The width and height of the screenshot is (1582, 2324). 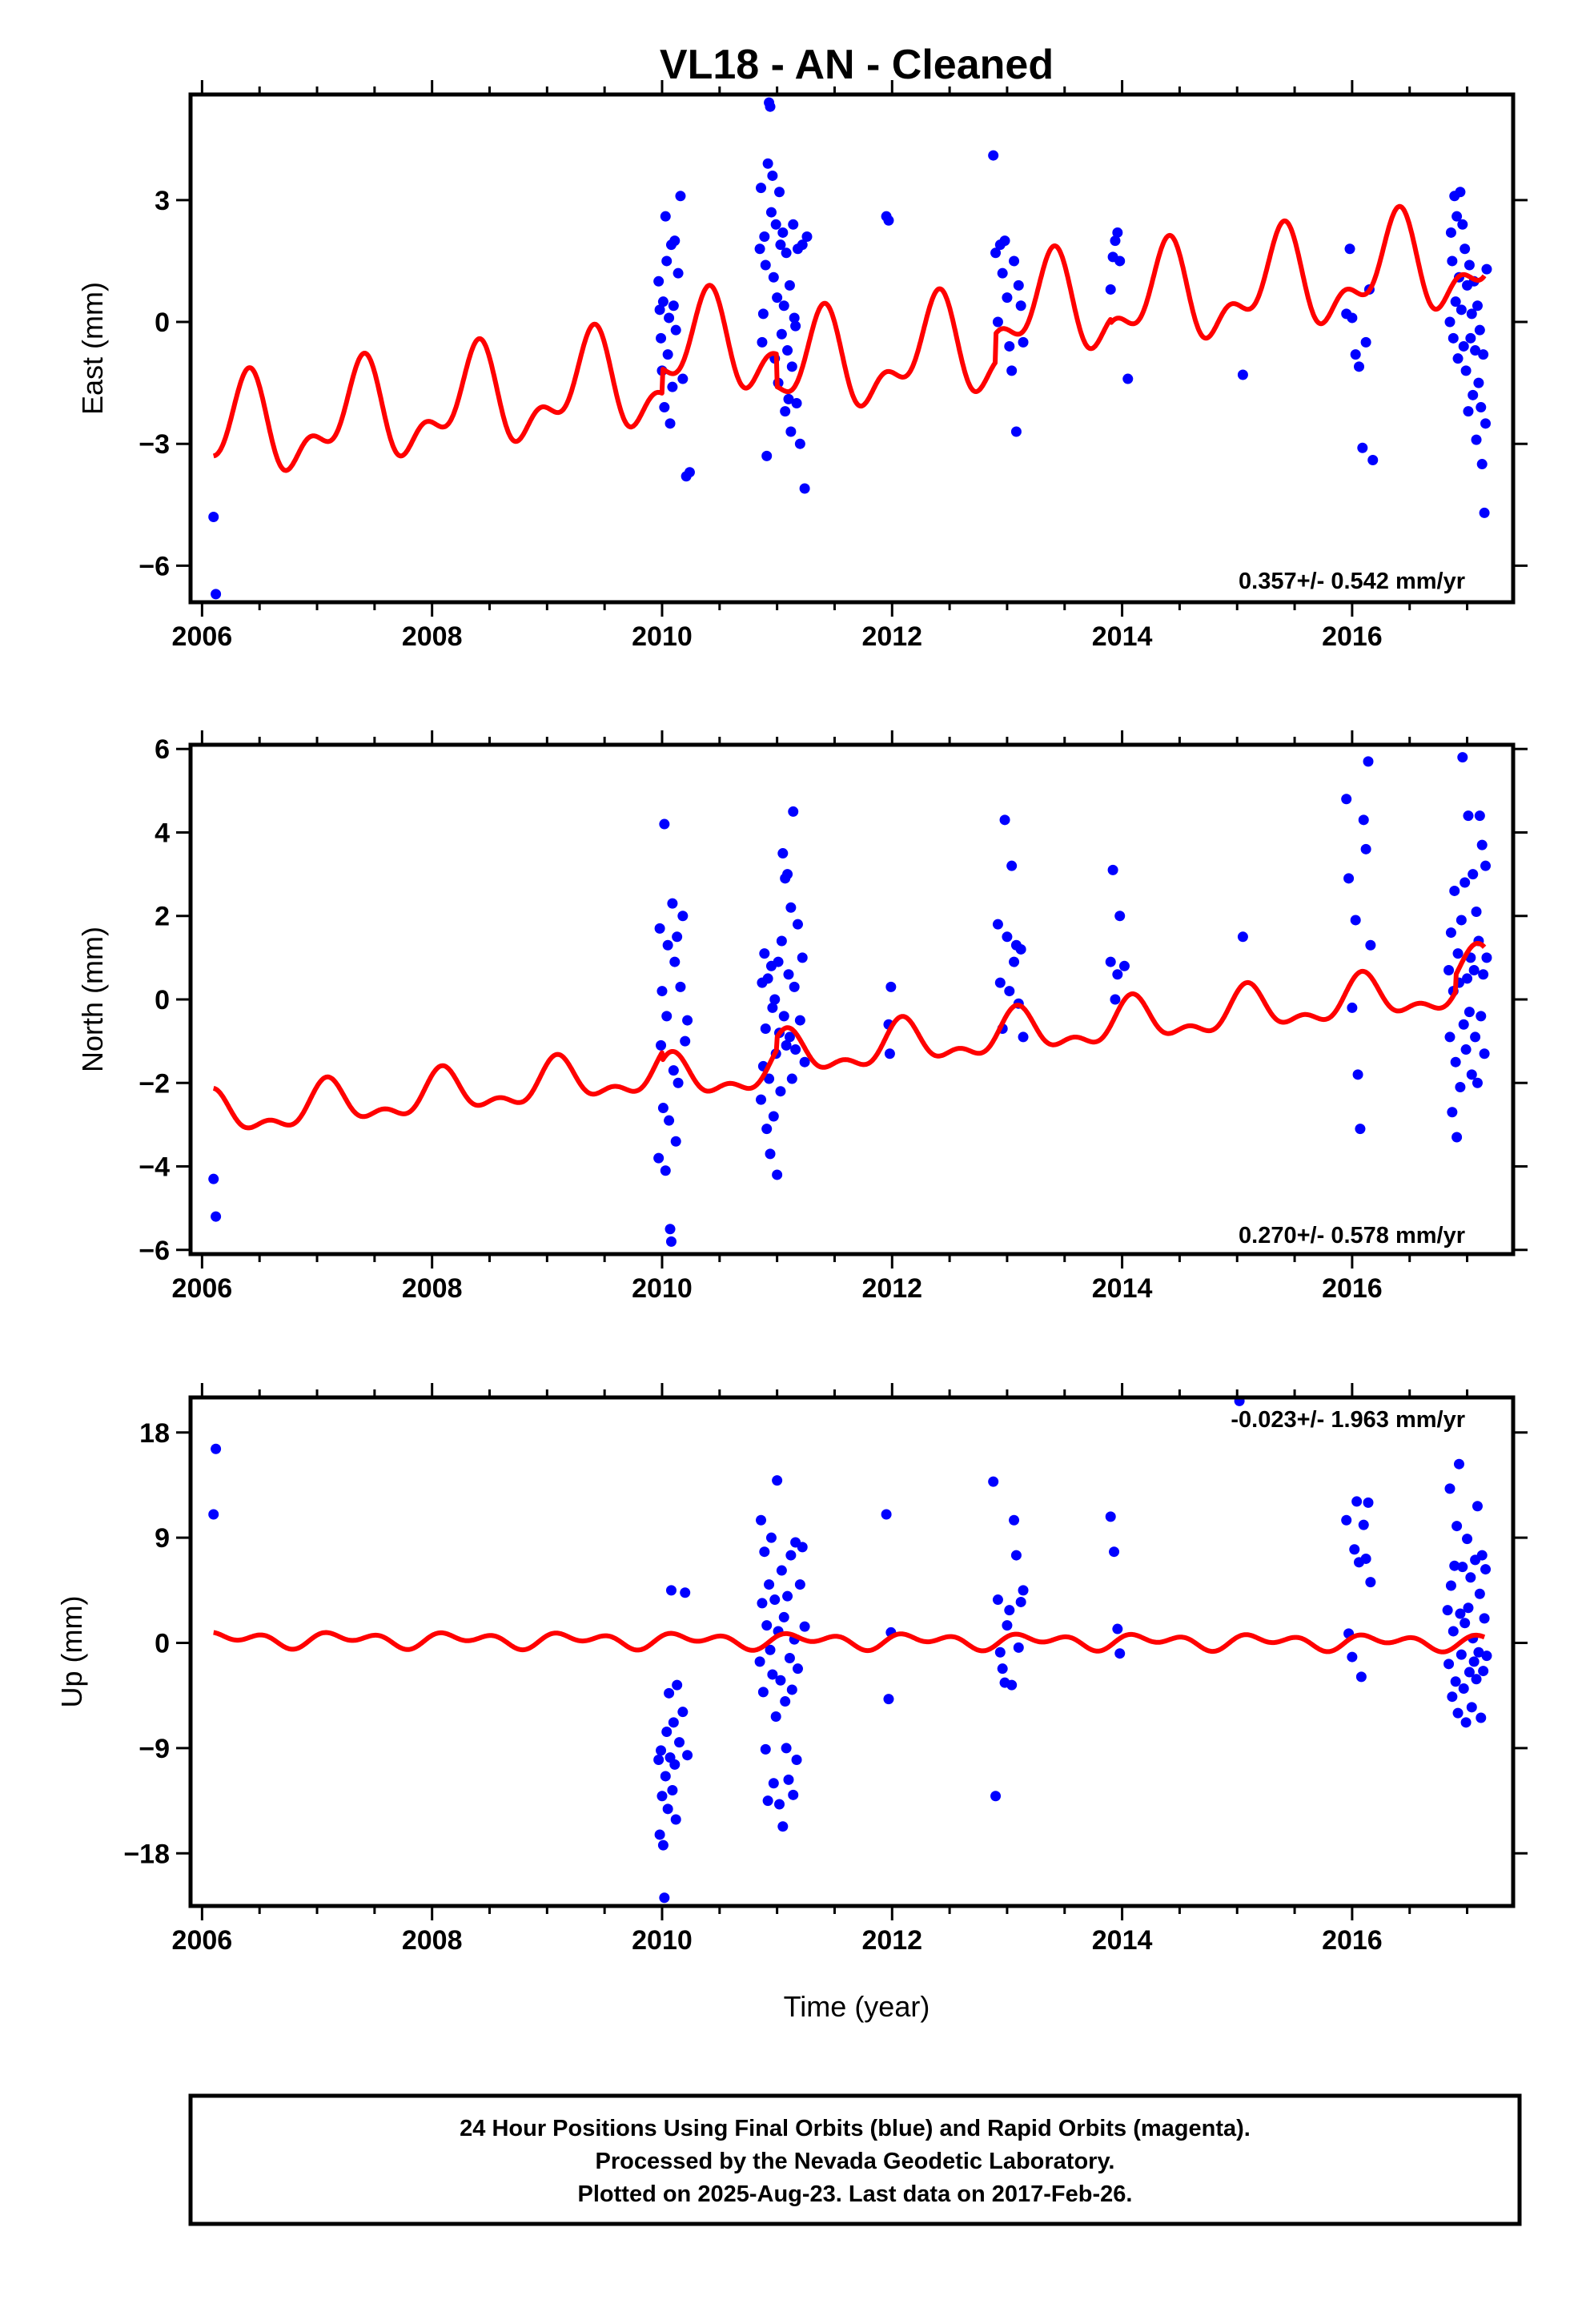 I want to click on y-tick-label: 6, so click(x=162, y=749).